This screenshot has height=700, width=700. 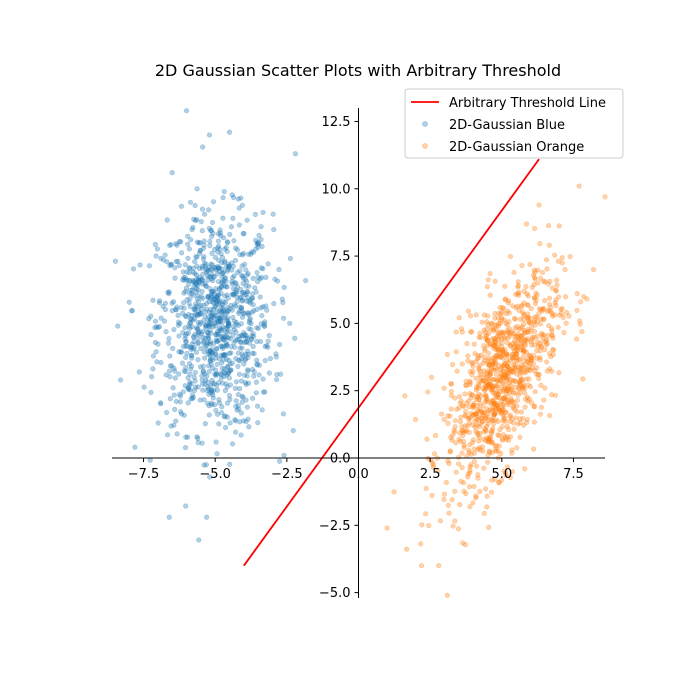 I want to click on y-tick-label: −5.0, so click(x=335, y=593).